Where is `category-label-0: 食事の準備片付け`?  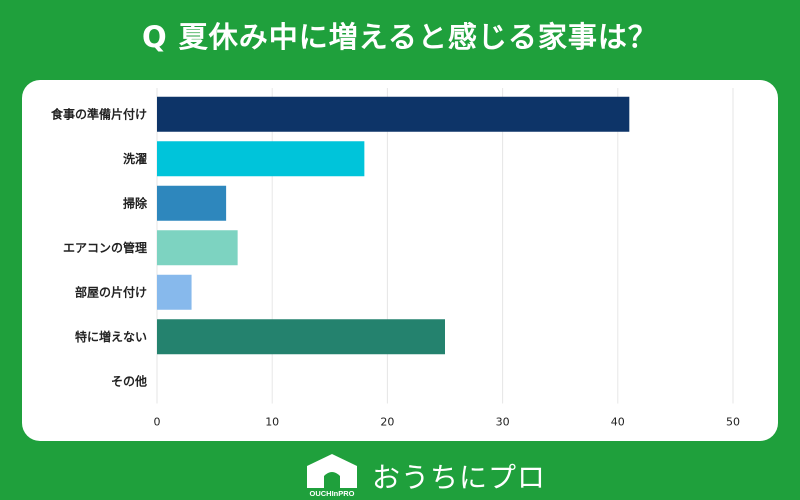 category-label-0: 食事の準備片付け is located at coordinates (98, 113).